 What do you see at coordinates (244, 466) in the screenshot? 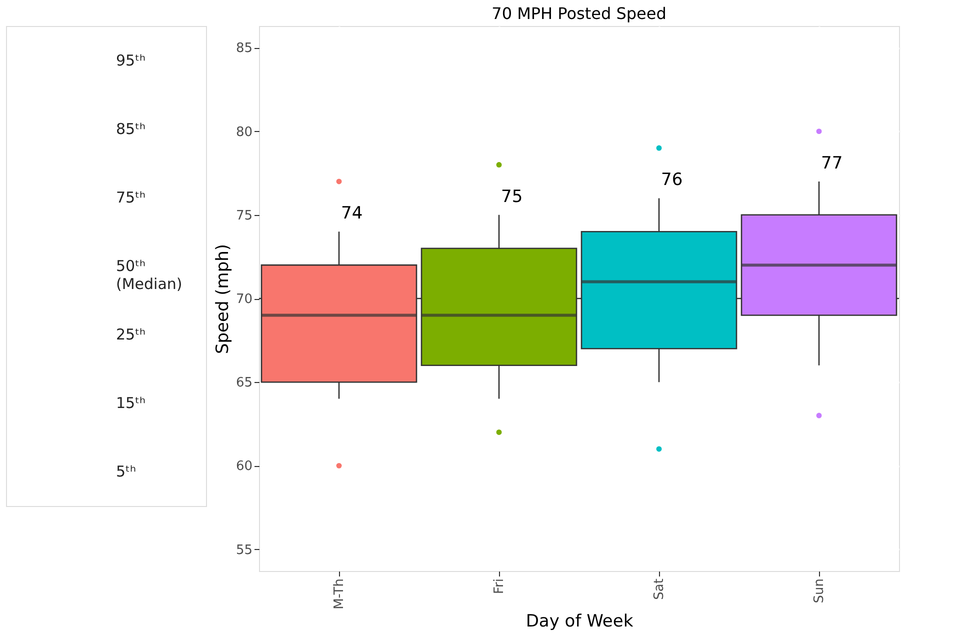
I see `y-tick-label: 60` at bounding box center [244, 466].